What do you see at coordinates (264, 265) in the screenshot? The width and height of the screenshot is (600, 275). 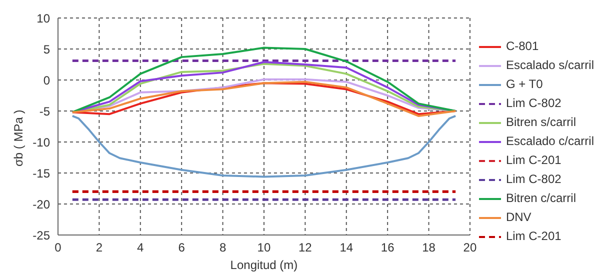 I see `x-axis-title: Longitud (m)` at bounding box center [264, 265].